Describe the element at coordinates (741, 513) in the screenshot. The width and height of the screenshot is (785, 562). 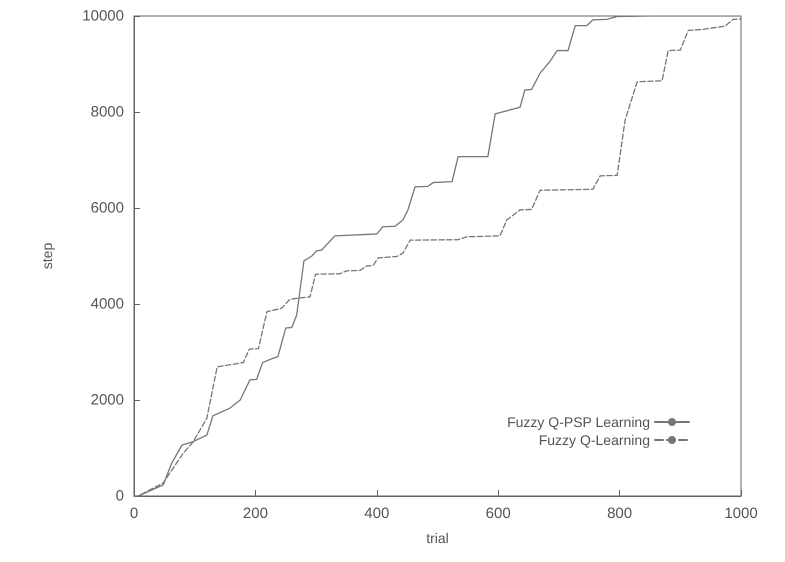
I see `x-tick-label: 1000` at that location.